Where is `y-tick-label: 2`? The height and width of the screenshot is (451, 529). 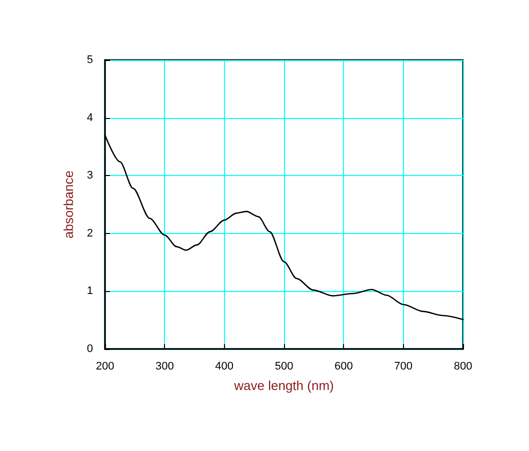
y-tick-label: 2 is located at coordinates (89, 233).